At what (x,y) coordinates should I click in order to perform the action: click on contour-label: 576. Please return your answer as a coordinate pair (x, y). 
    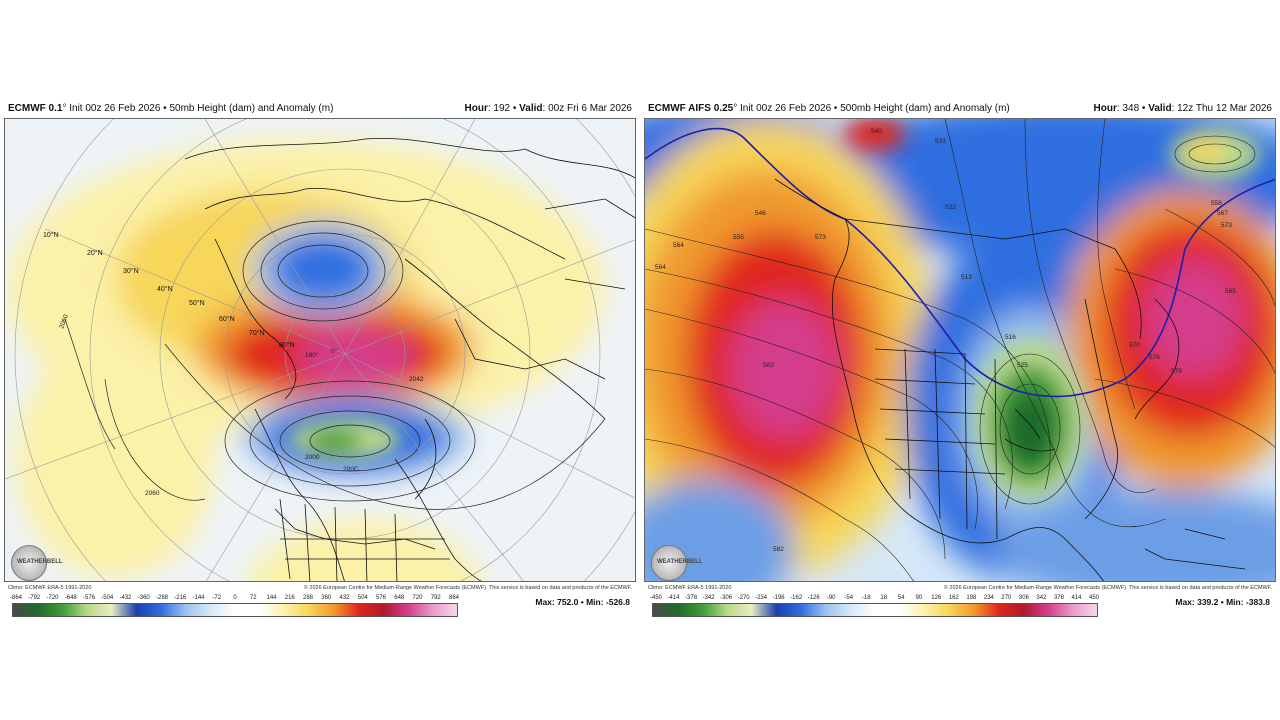
    Looking at the image, I should click on (1154, 357).